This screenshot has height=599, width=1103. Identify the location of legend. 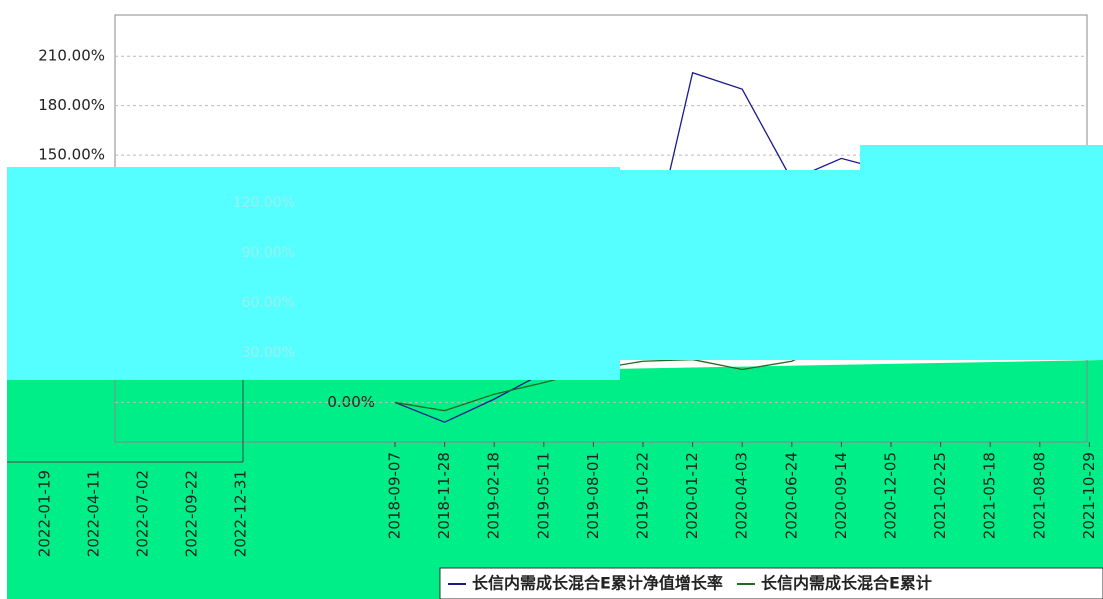
(771, 583).